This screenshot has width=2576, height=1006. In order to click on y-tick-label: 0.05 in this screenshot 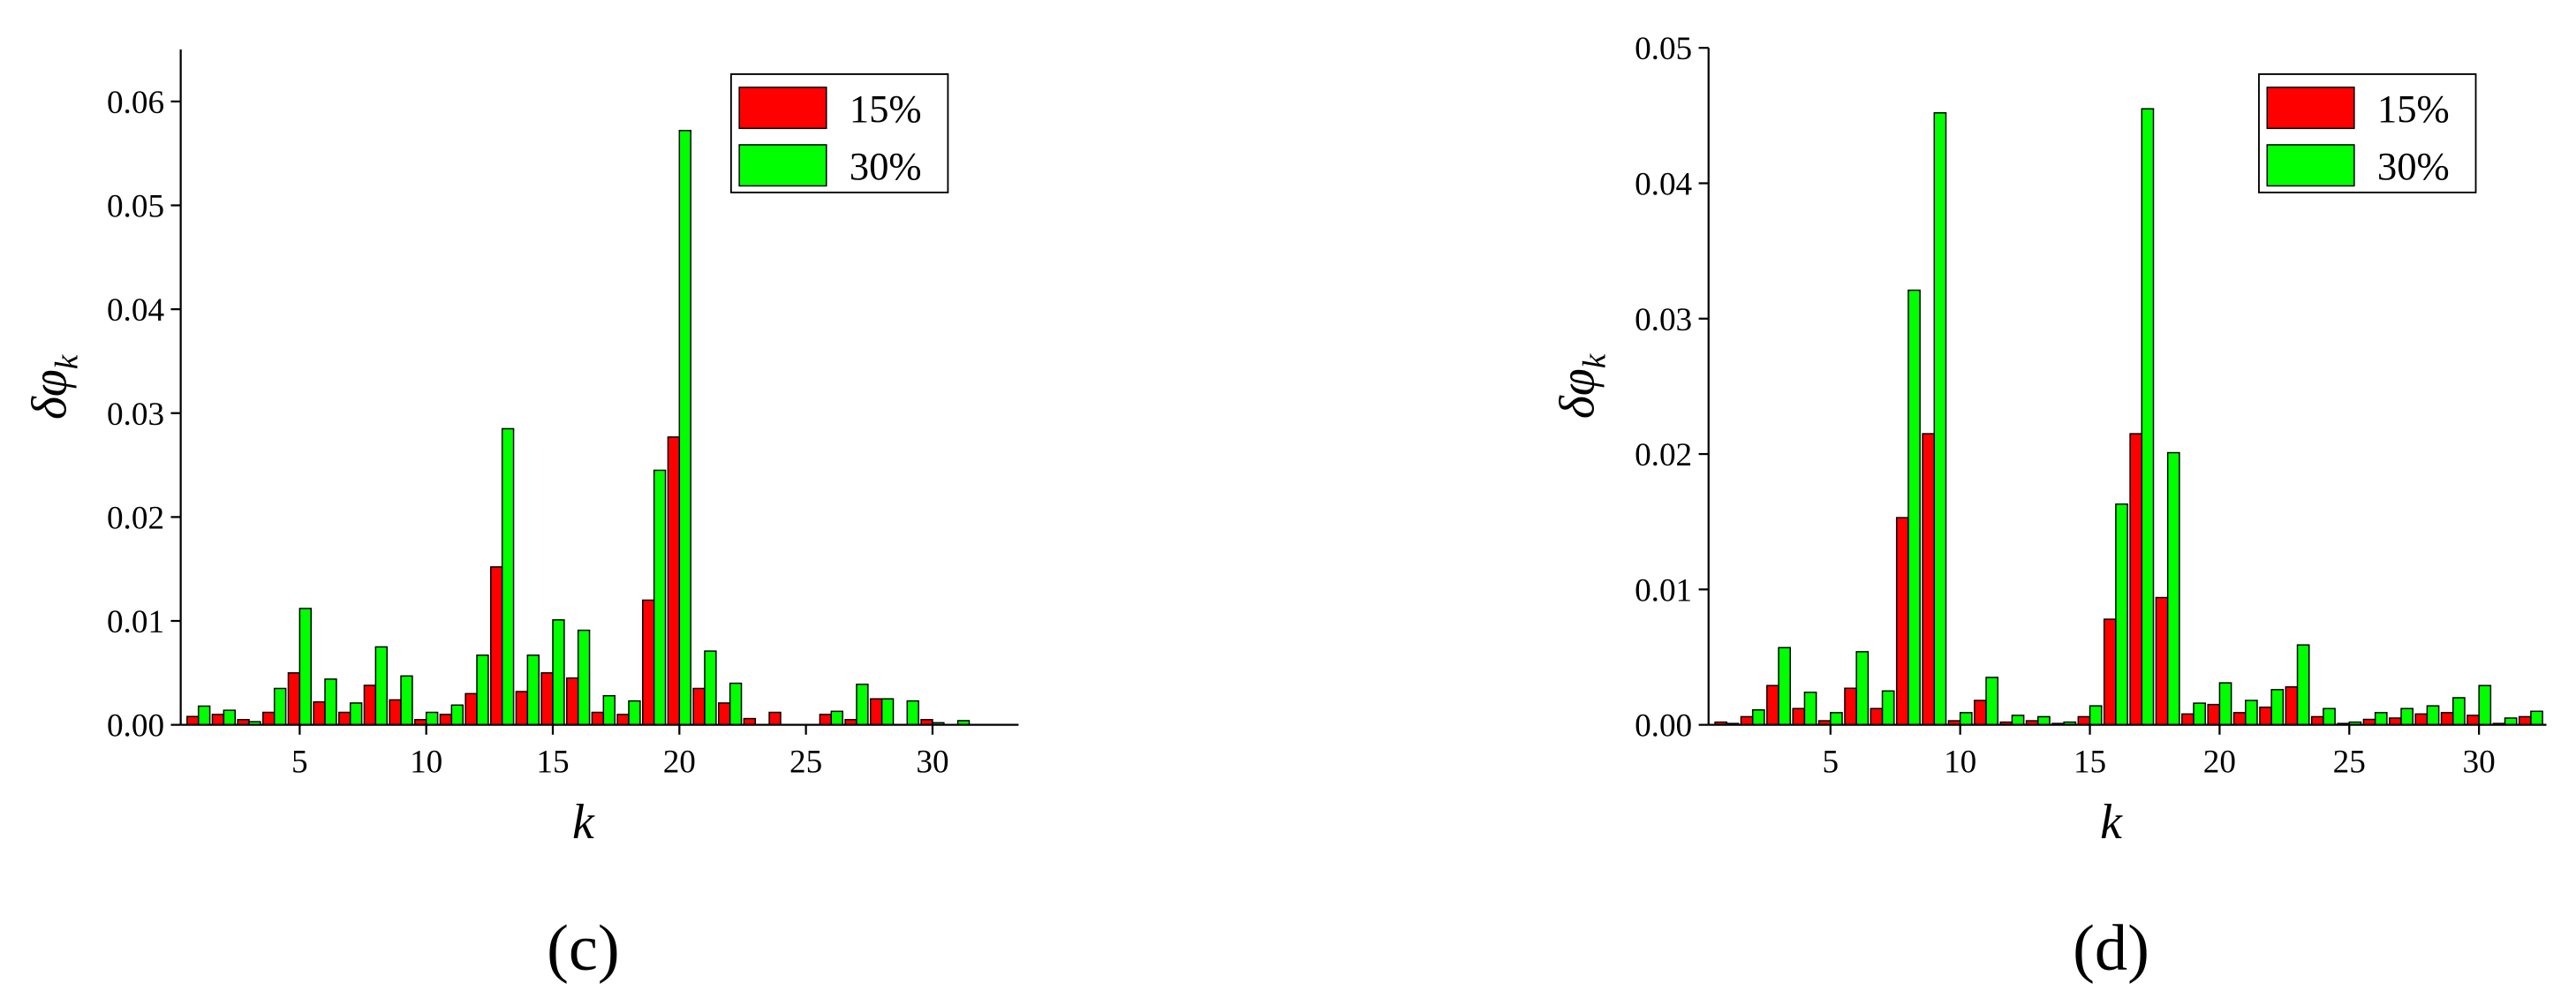, I will do `click(136, 207)`.